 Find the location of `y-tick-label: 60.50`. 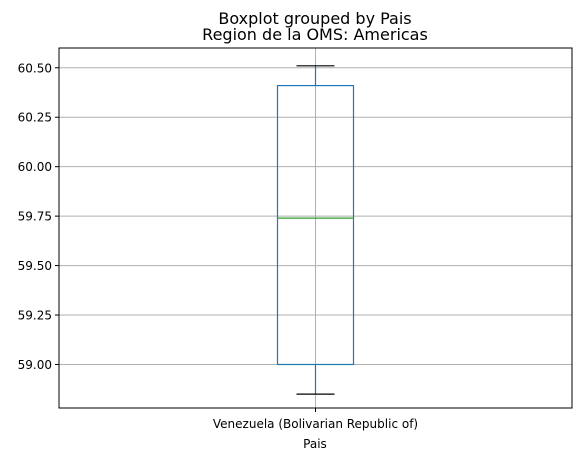

y-tick-label: 60.50 is located at coordinates (35, 68).